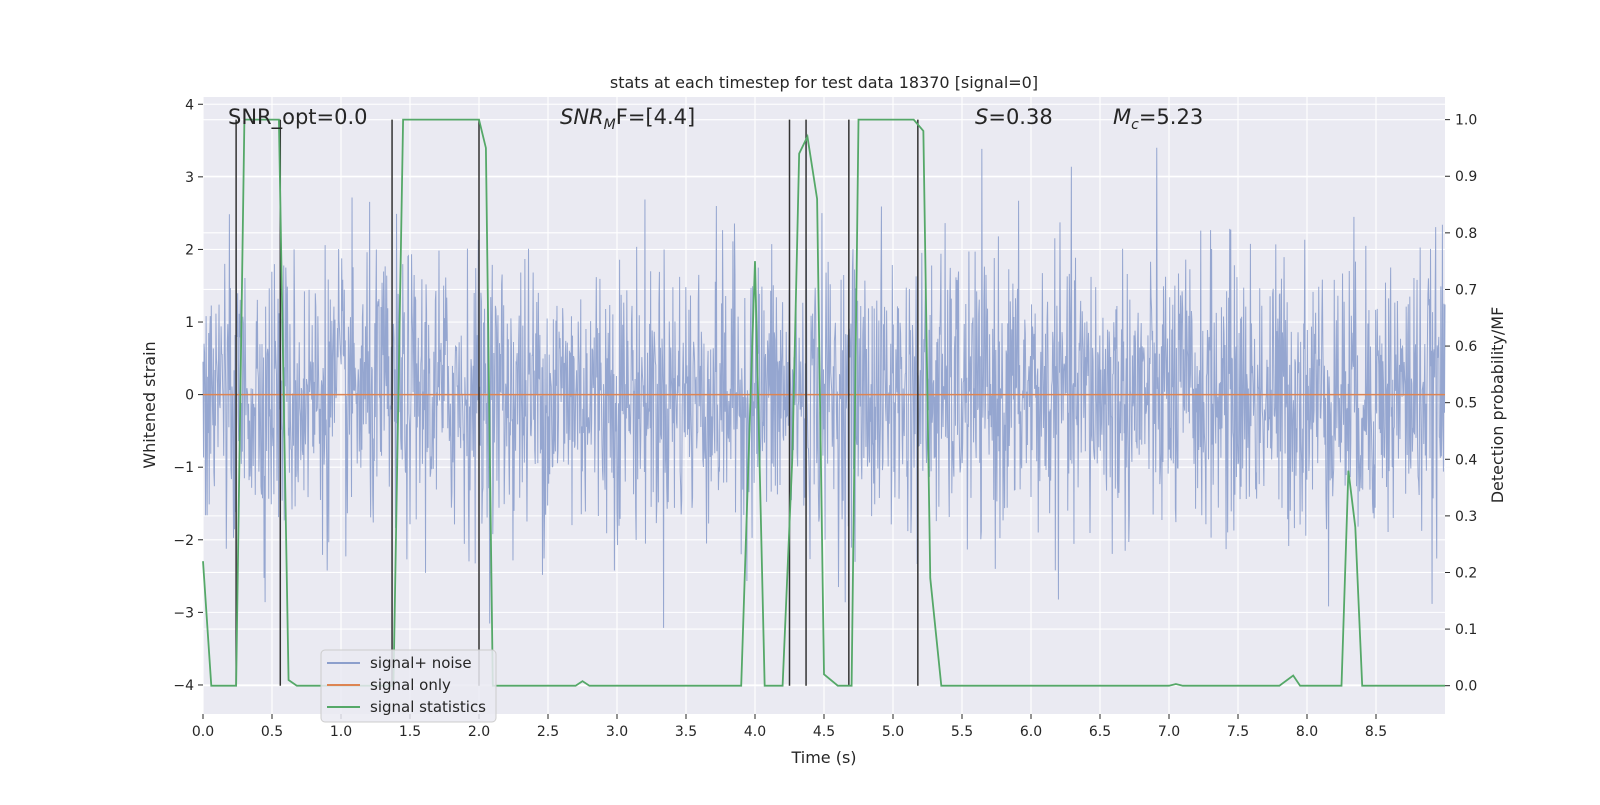  What do you see at coordinates (428, 707) in the screenshot?
I see `legend-label-signal-statistics: signal statistics` at bounding box center [428, 707].